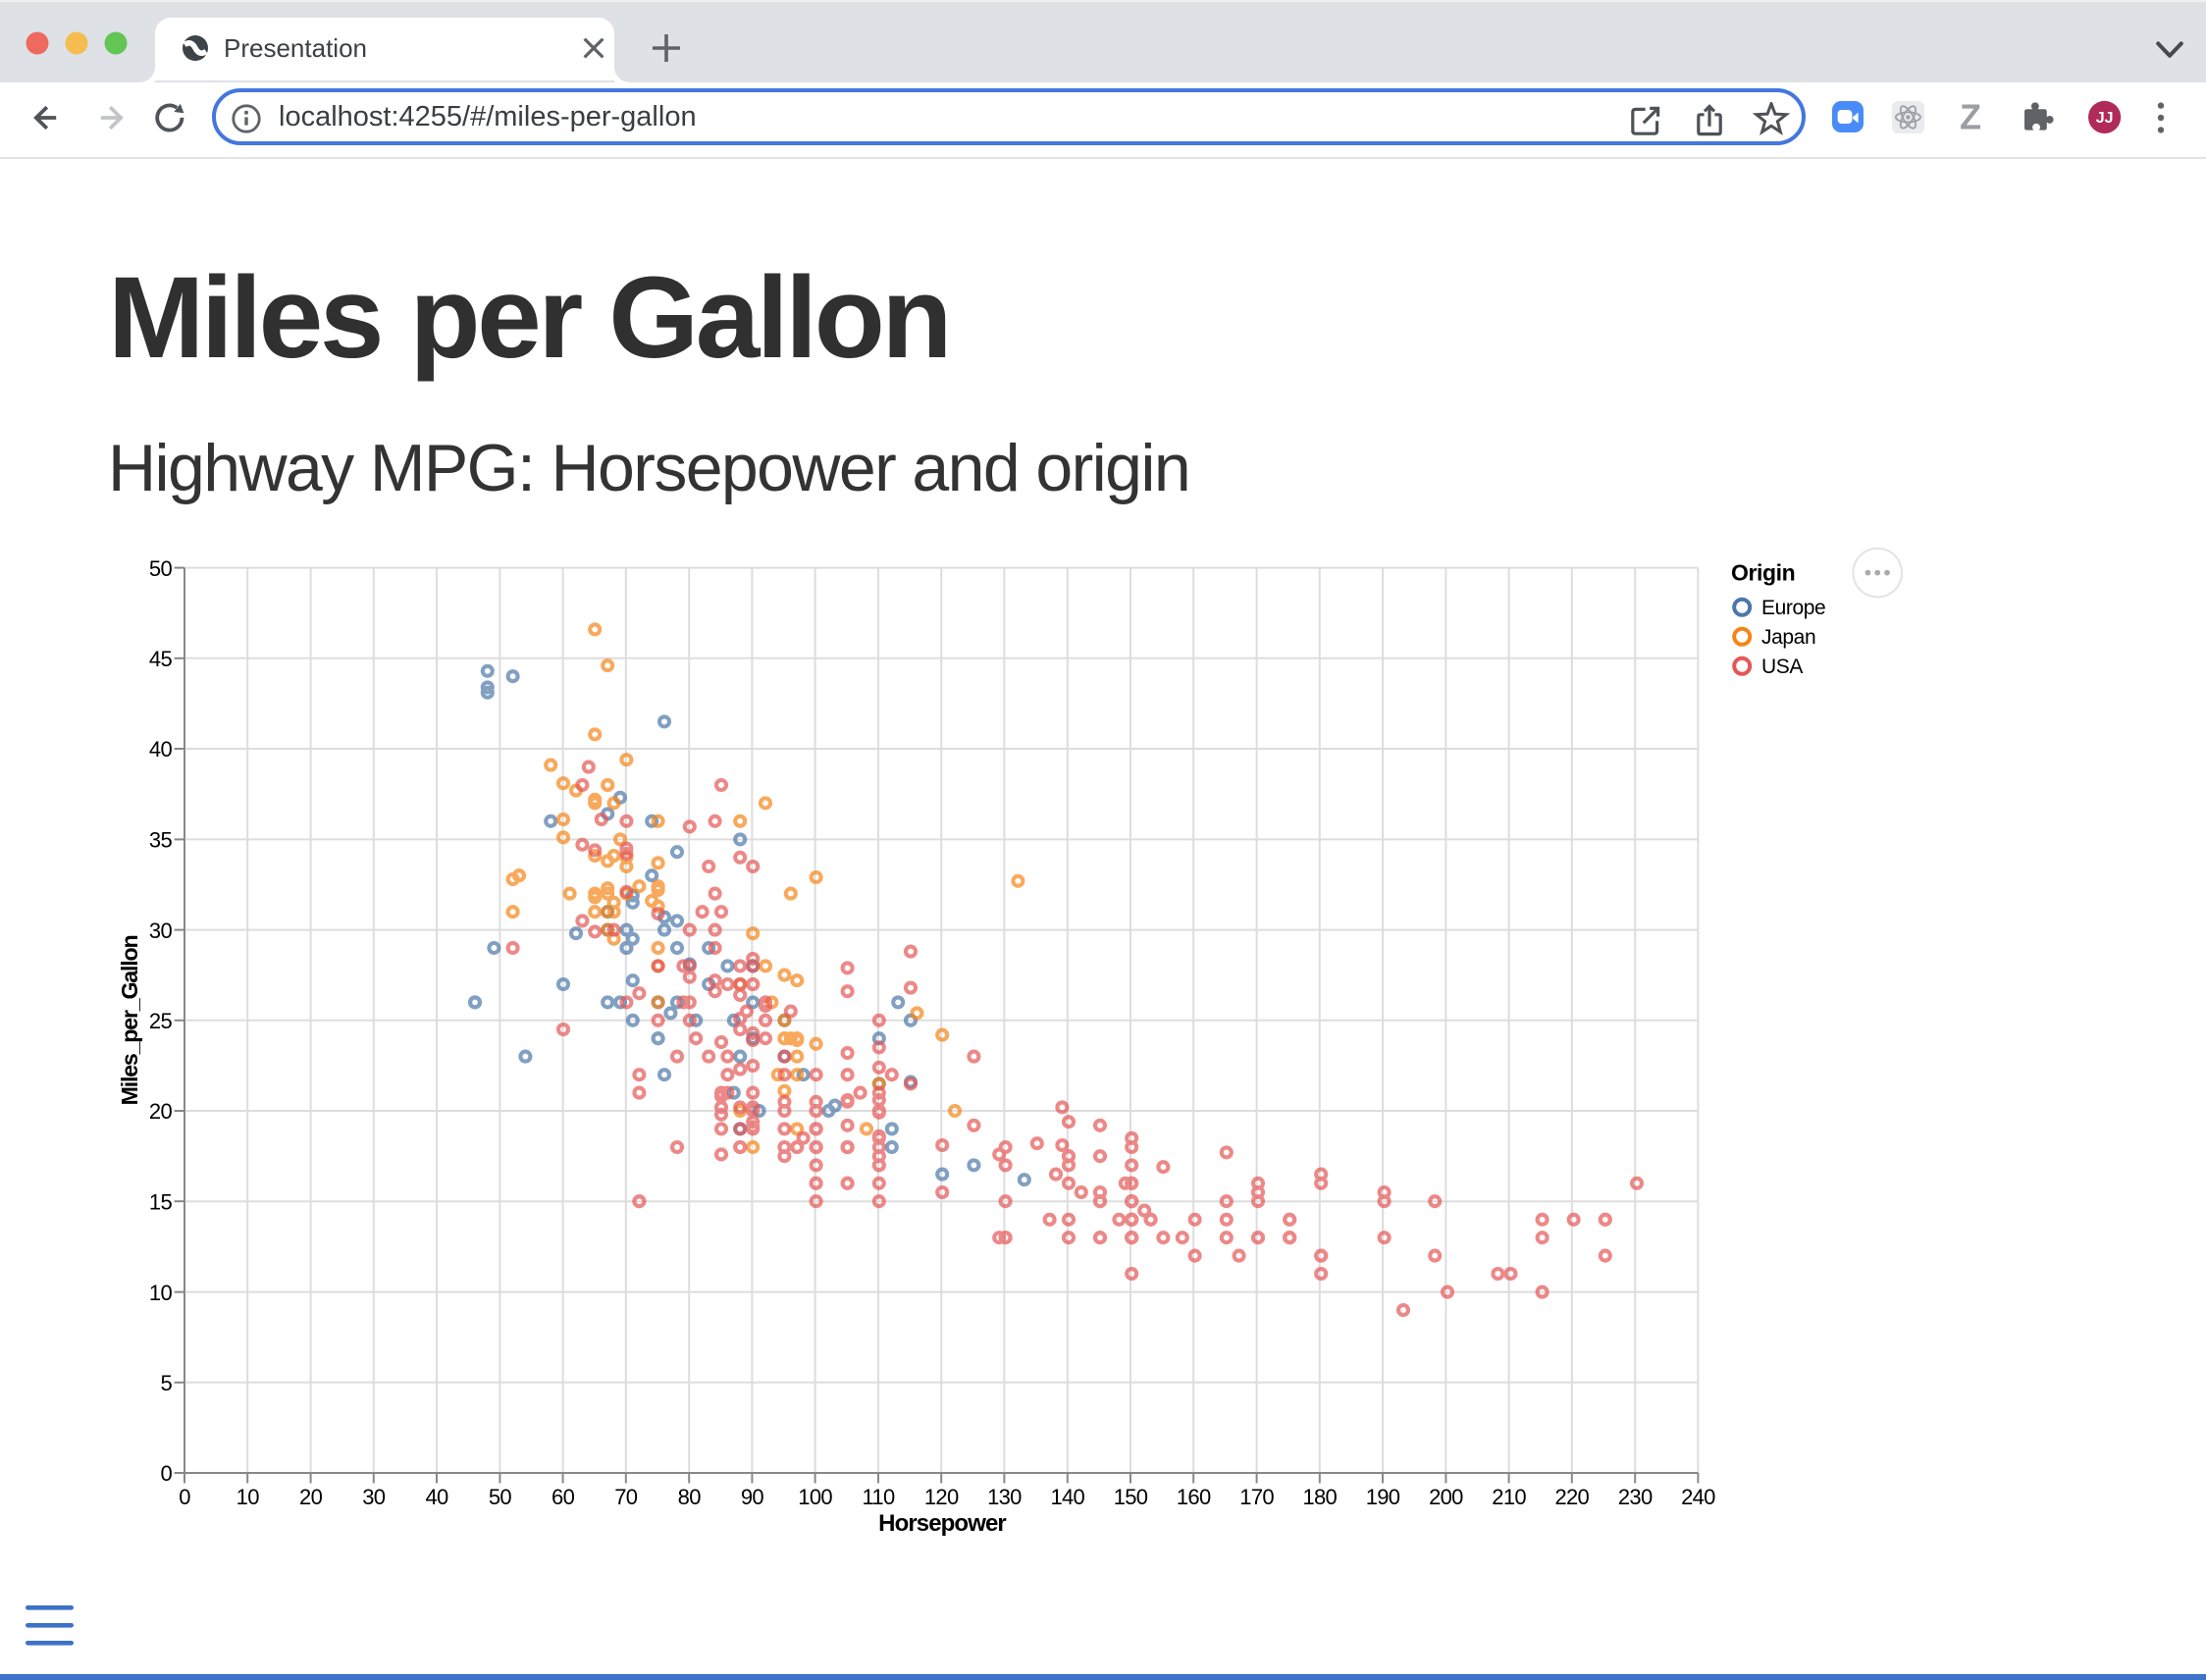  What do you see at coordinates (1793, 608) in the screenshot?
I see `svg-text: Europe` at bounding box center [1793, 608].